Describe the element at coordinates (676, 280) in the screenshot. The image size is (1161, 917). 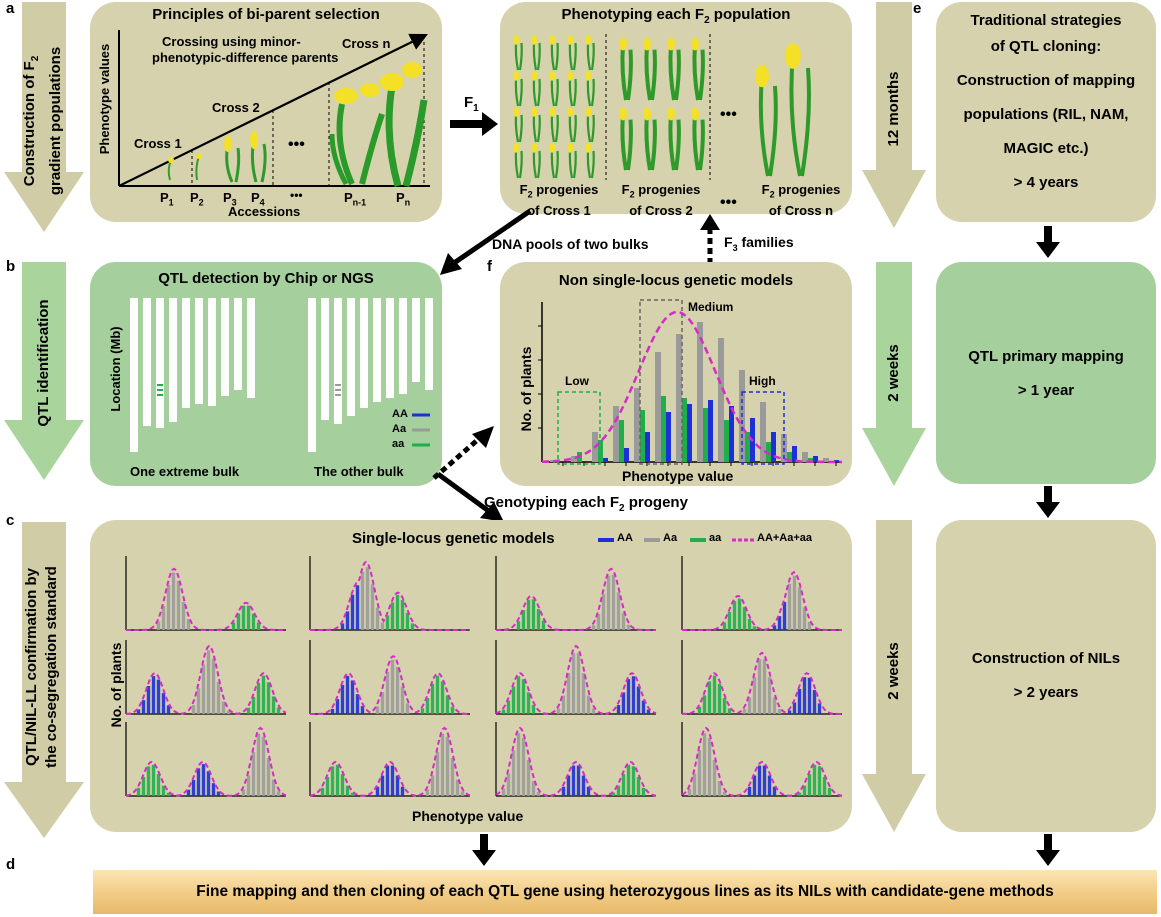
I see `panel-f-title: Non single-locus genetic models` at that location.